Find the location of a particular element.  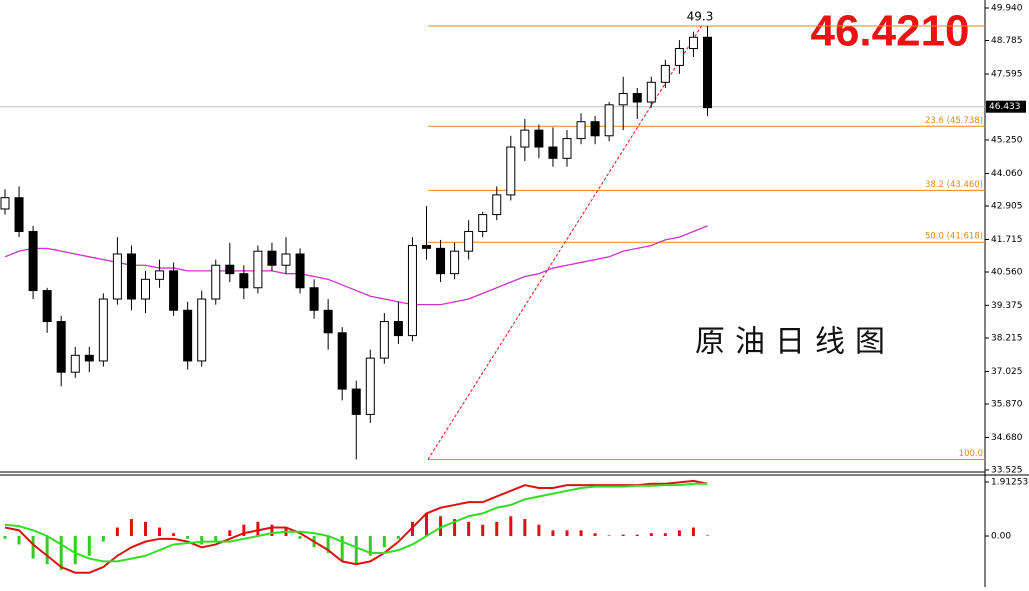

price-display: 46.4210 is located at coordinates (889, 31).